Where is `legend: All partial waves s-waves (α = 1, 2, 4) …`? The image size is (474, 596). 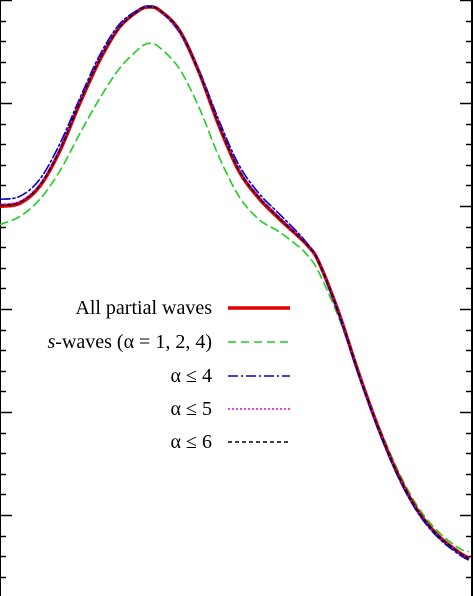 legend: All partial waves s-waves (α = 1, 2, 4) … is located at coordinates (168, 375).